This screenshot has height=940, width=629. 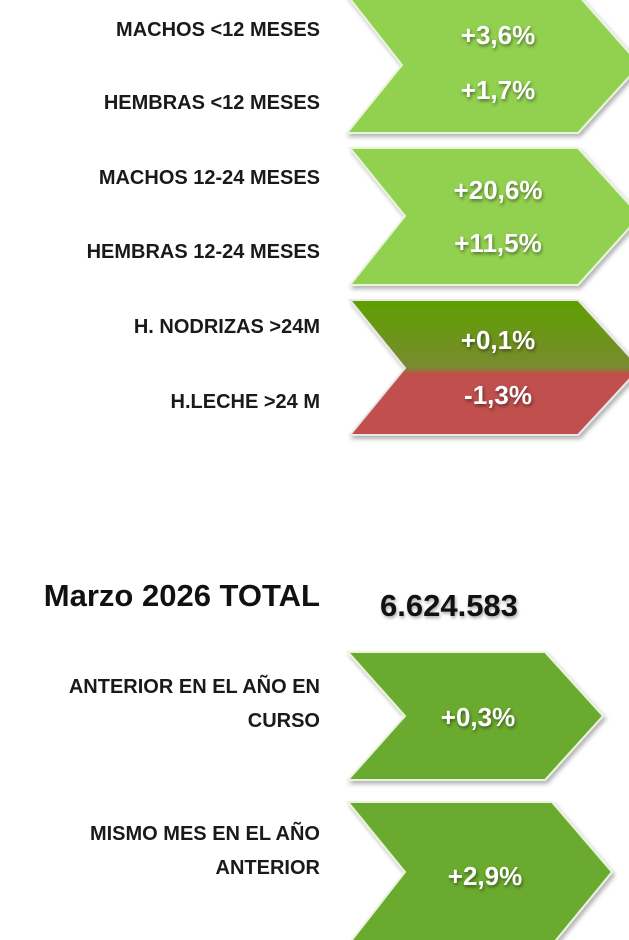 What do you see at coordinates (267, 868) in the screenshot?
I see `comparison-label: ANTERIOR` at bounding box center [267, 868].